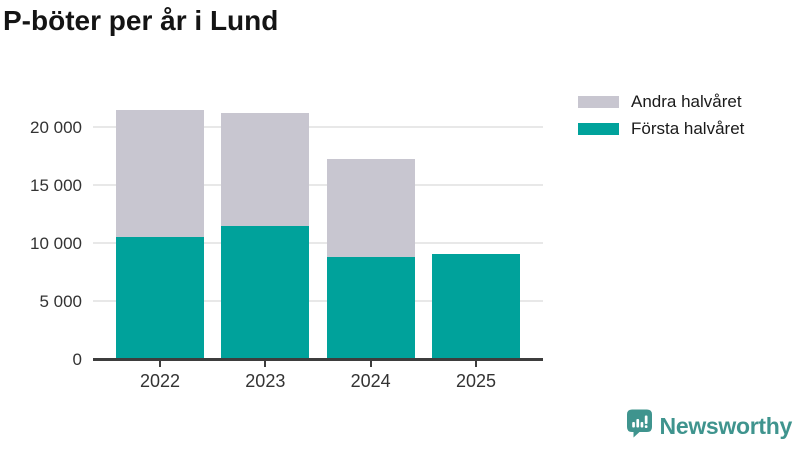 The image size is (800, 450). What do you see at coordinates (475, 363) in the screenshot?
I see `x-axis-tick-2025` at bounding box center [475, 363].